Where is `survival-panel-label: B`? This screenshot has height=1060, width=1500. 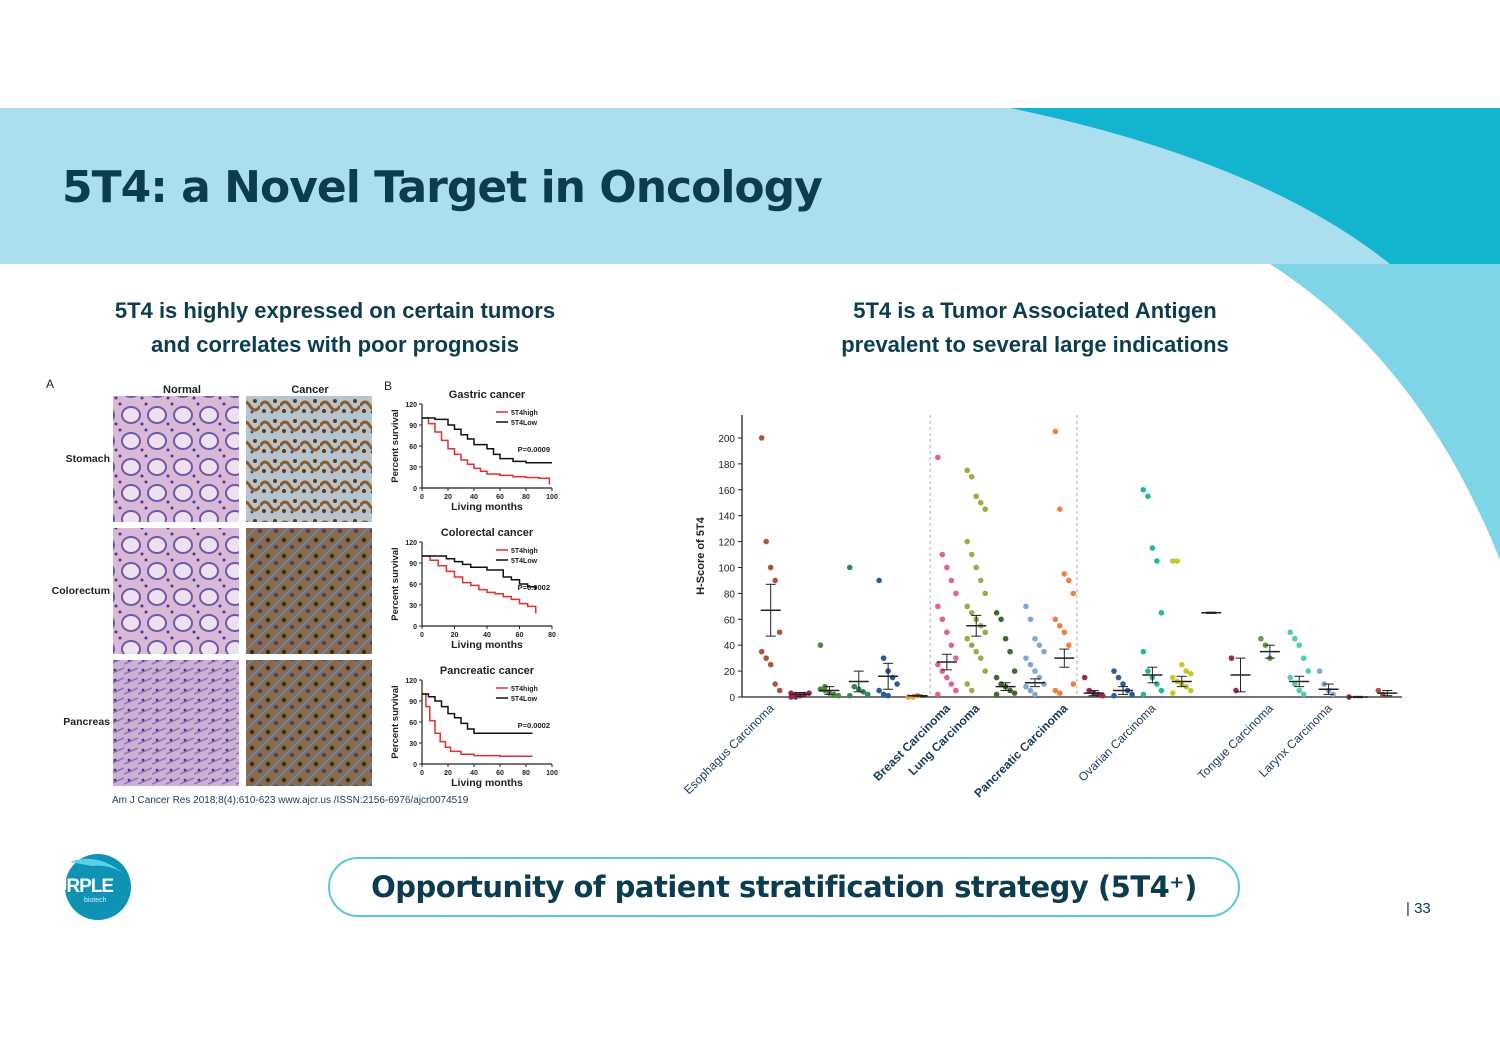
survival-panel-label: B is located at coordinates (388, 386).